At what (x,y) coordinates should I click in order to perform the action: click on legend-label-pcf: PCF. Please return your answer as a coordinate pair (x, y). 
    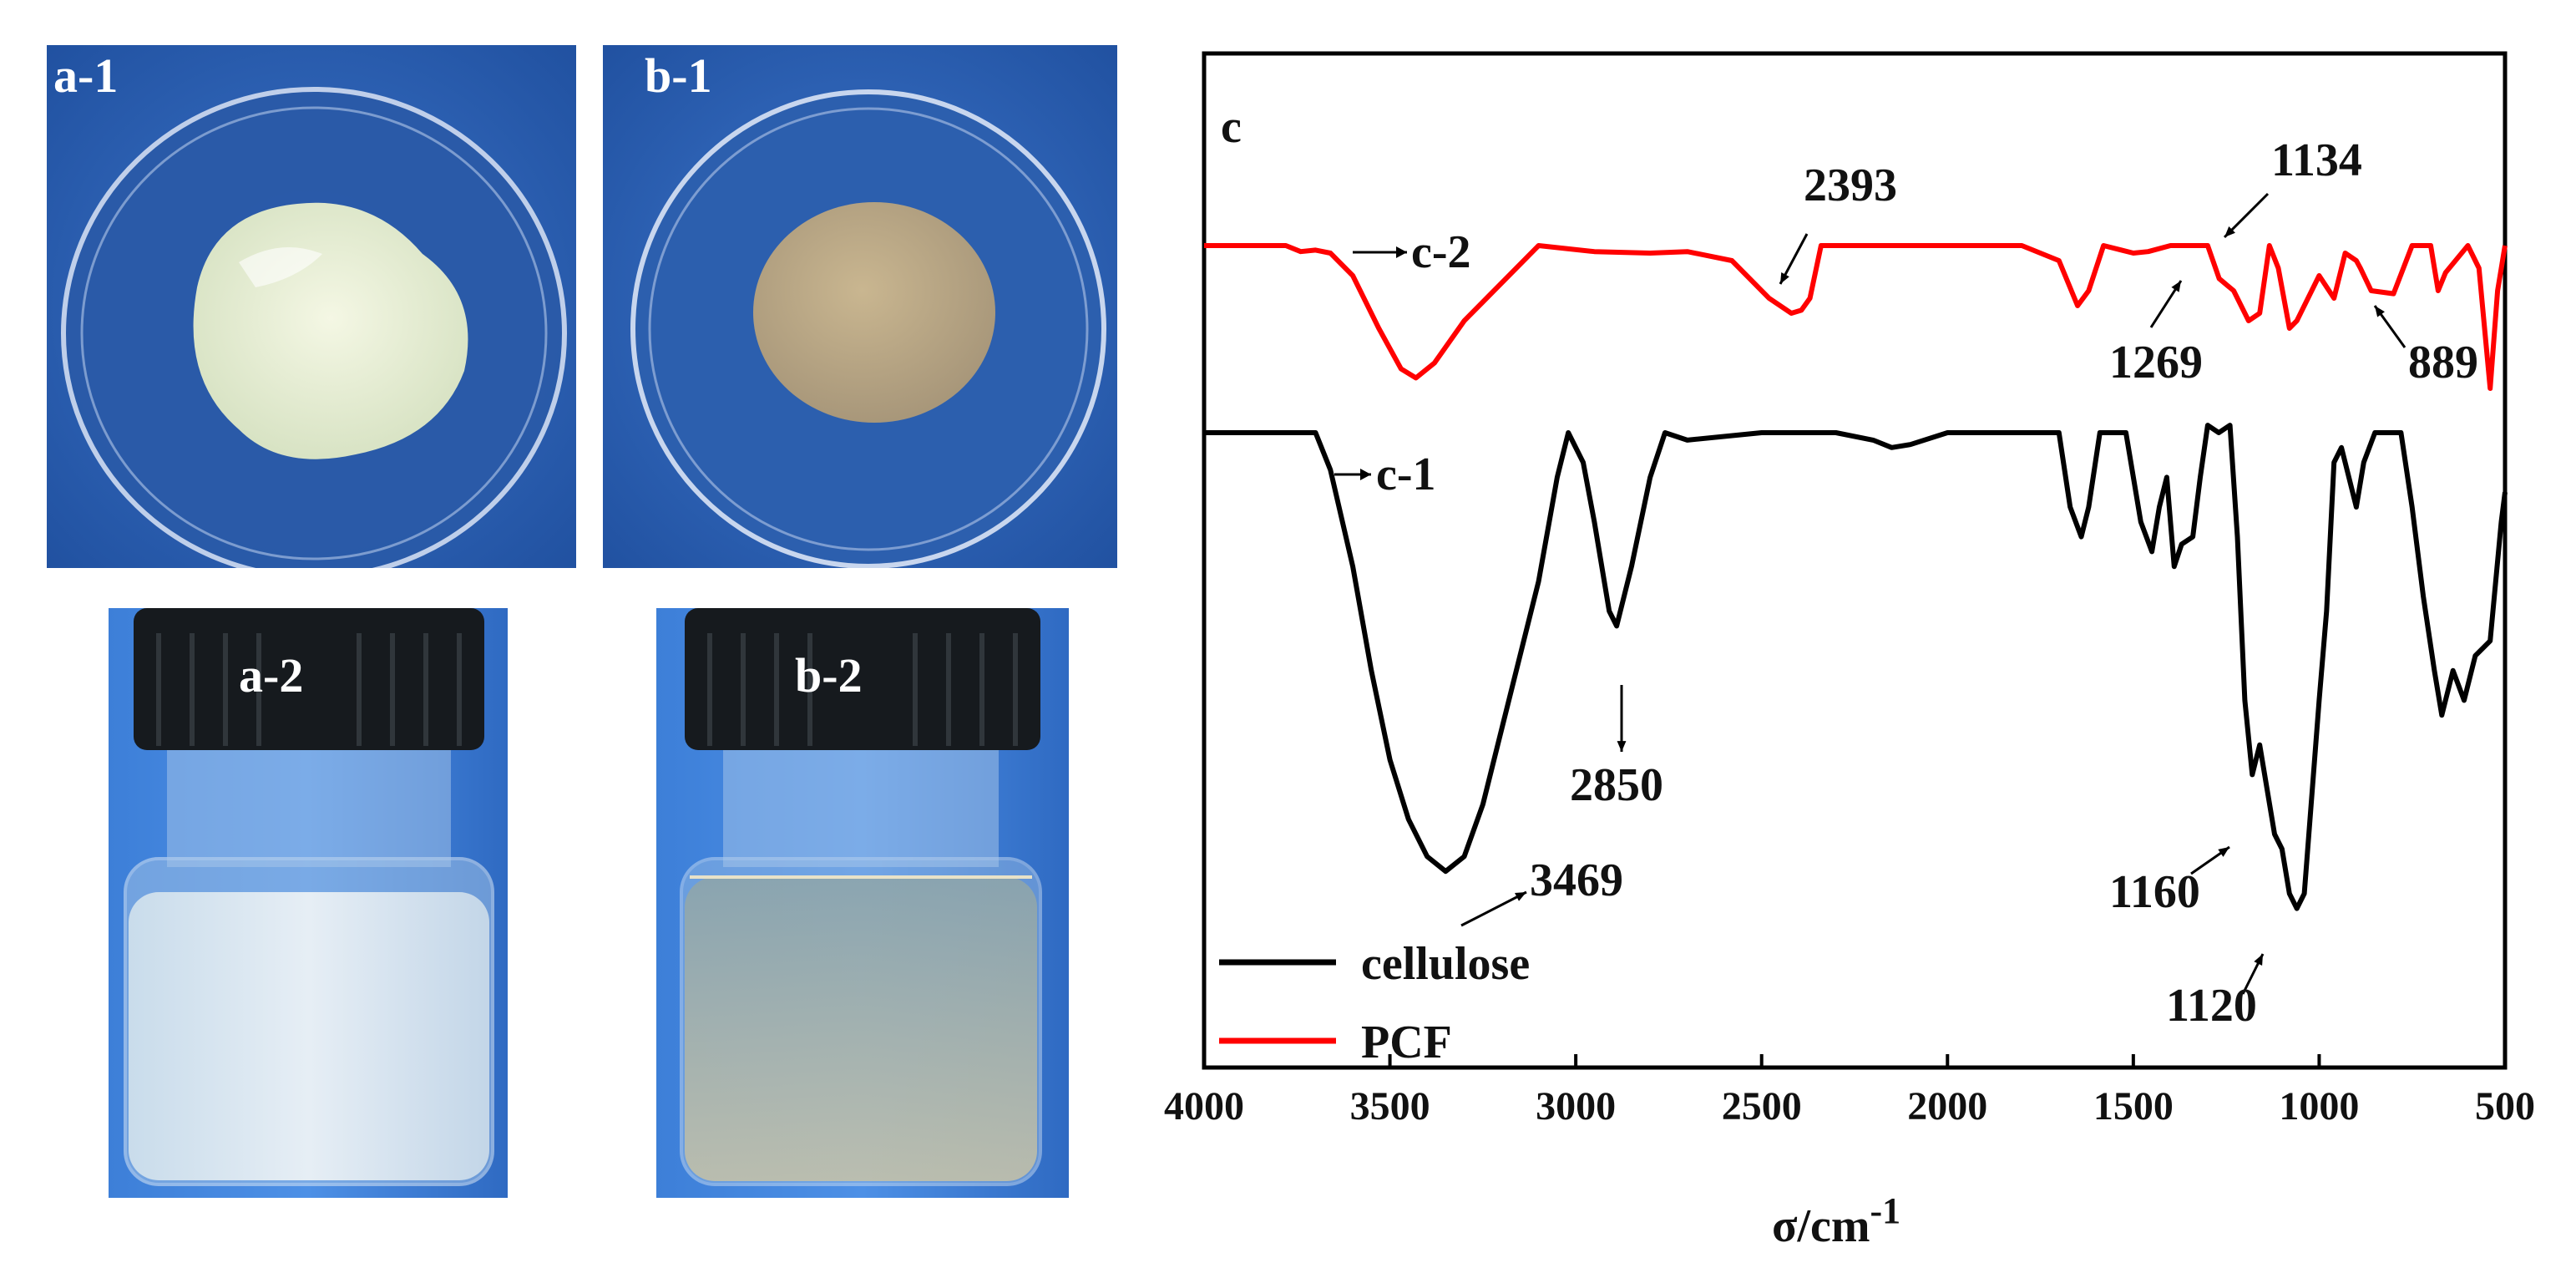
    Looking at the image, I should click on (1406, 1043).